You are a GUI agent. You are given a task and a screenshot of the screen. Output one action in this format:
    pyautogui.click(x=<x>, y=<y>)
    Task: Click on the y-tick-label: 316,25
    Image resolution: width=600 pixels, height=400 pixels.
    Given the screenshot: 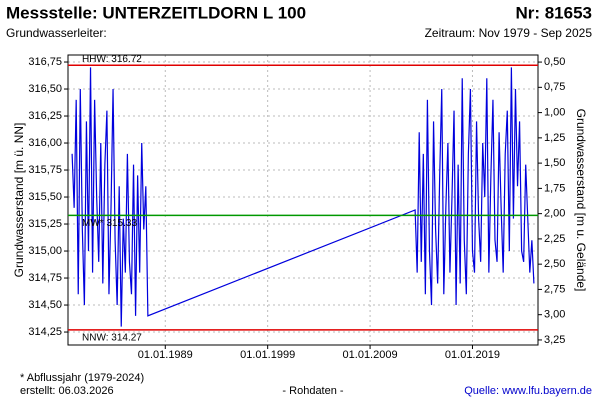 What is the action you would take?
    pyautogui.click(x=45, y=116)
    